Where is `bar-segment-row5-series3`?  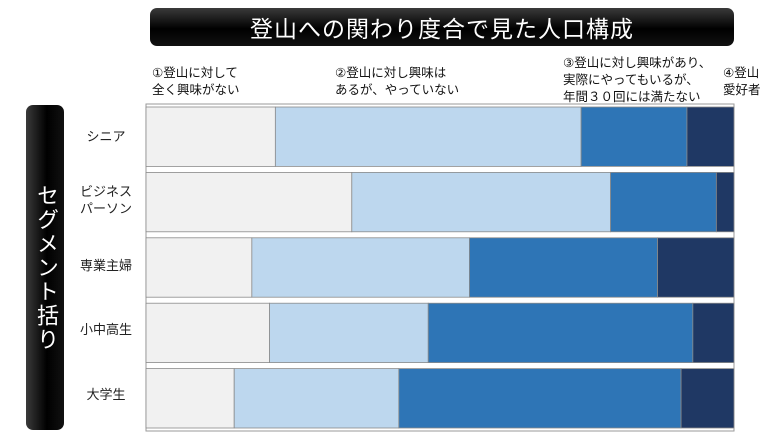 bar-segment-row5-series3 is located at coordinates (540, 398).